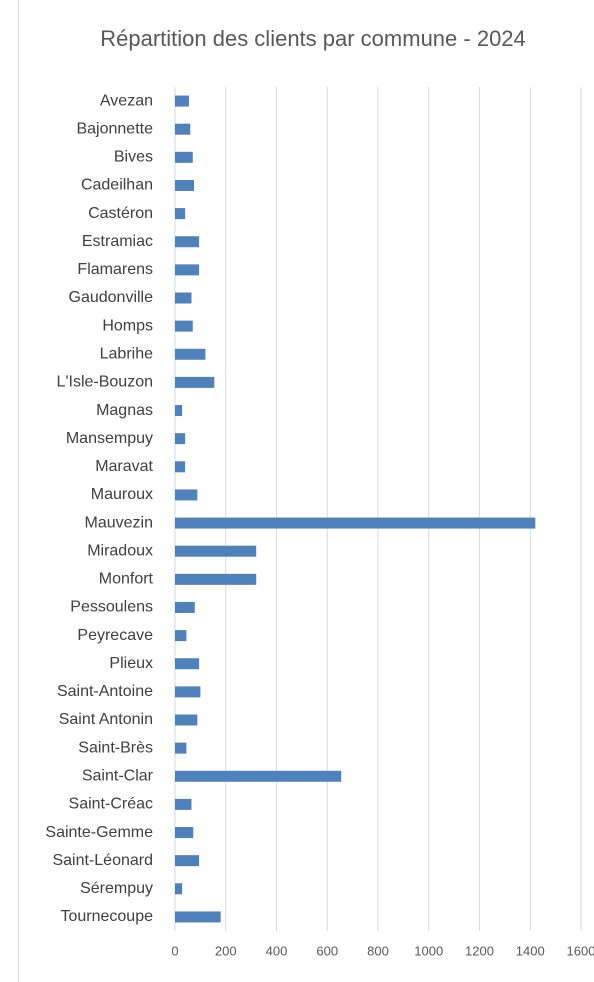  What do you see at coordinates (119, 522) in the screenshot?
I see `y-tick-label: Mauvezin` at bounding box center [119, 522].